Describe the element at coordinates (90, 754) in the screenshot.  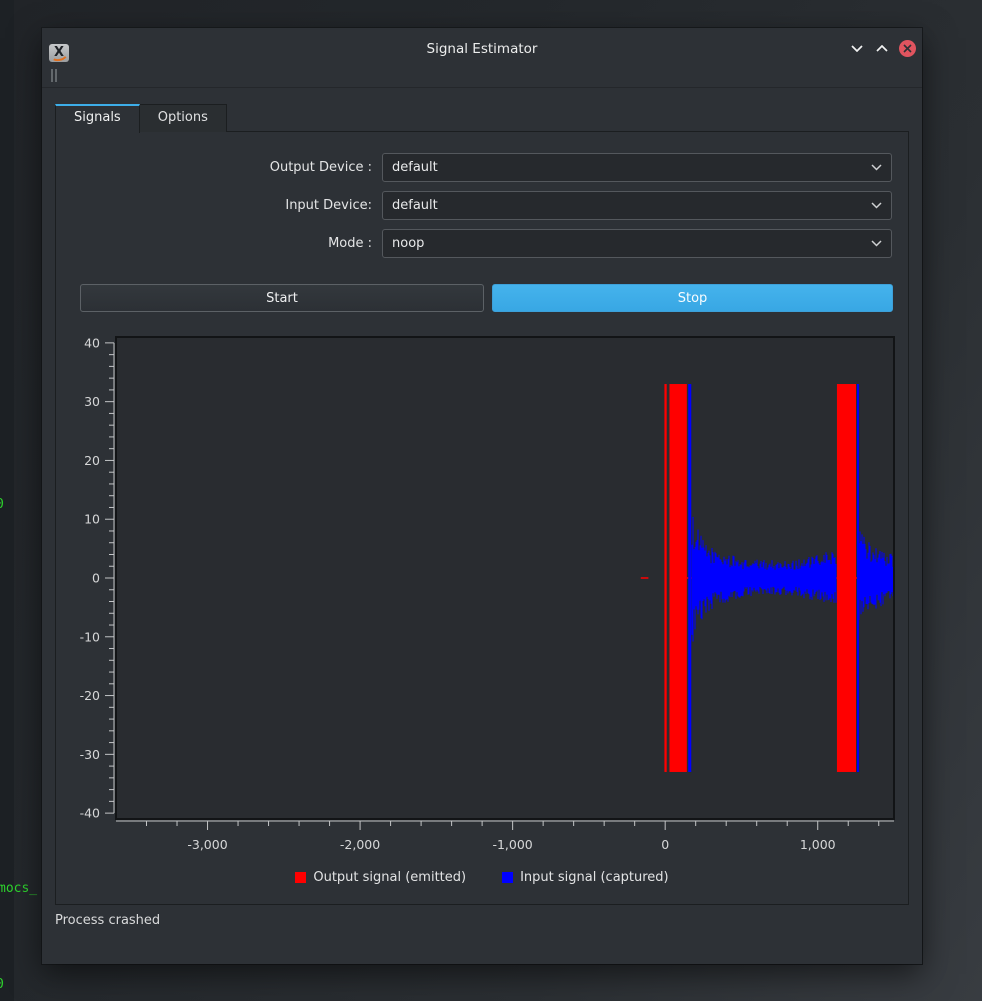
I see `svg-text: -30` at that location.